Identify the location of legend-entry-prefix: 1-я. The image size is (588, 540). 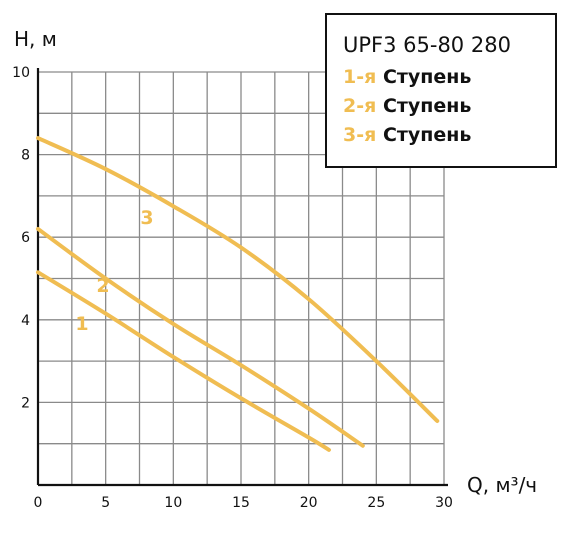
(360, 77).